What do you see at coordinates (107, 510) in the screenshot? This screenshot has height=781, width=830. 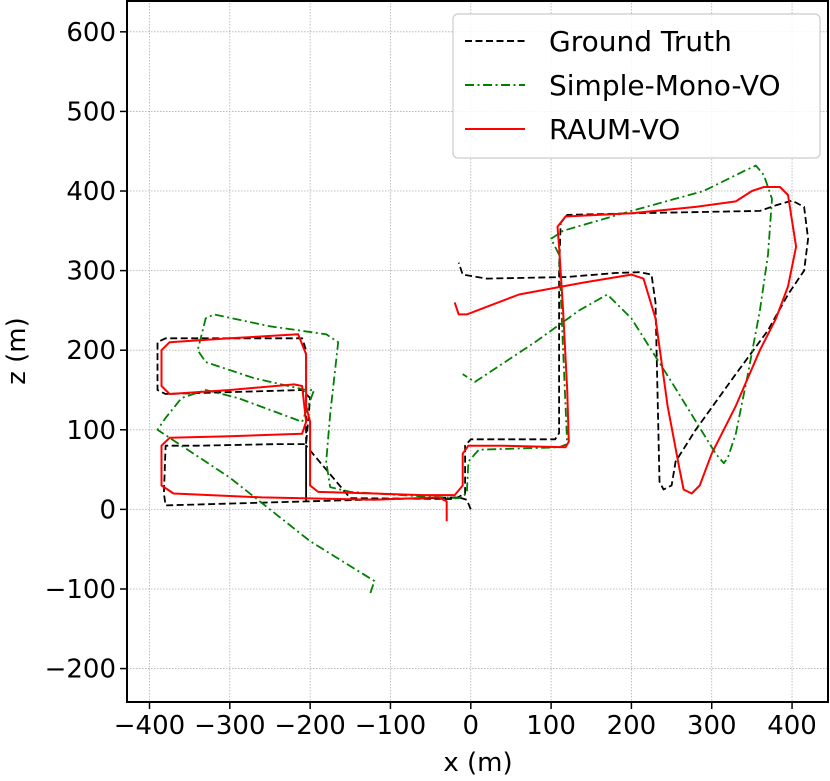 I see `y-tick-label: 0` at bounding box center [107, 510].